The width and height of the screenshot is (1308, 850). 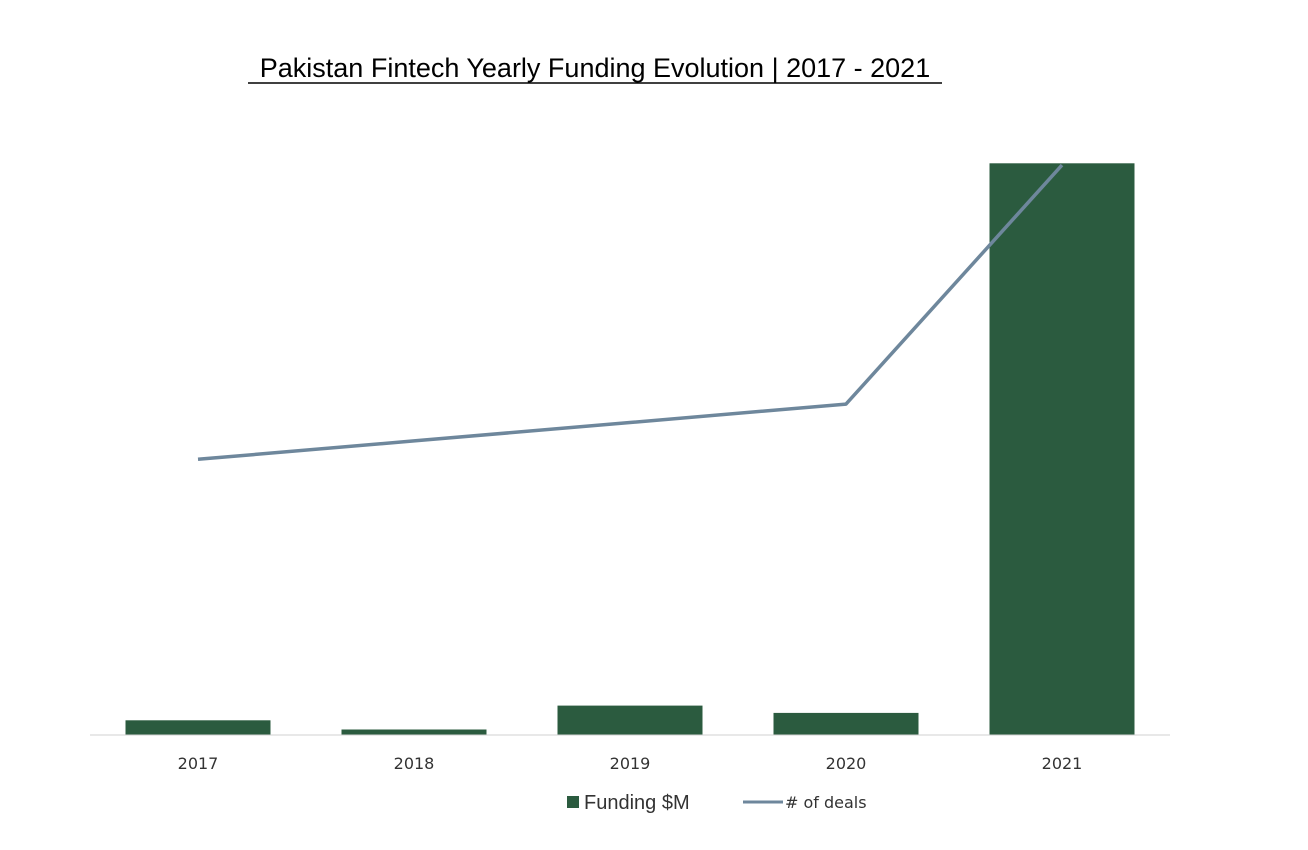 What do you see at coordinates (414, 763) in the screenshot?
I see `x-tick-label-2018: 2018` at bounding box center [414, 763].